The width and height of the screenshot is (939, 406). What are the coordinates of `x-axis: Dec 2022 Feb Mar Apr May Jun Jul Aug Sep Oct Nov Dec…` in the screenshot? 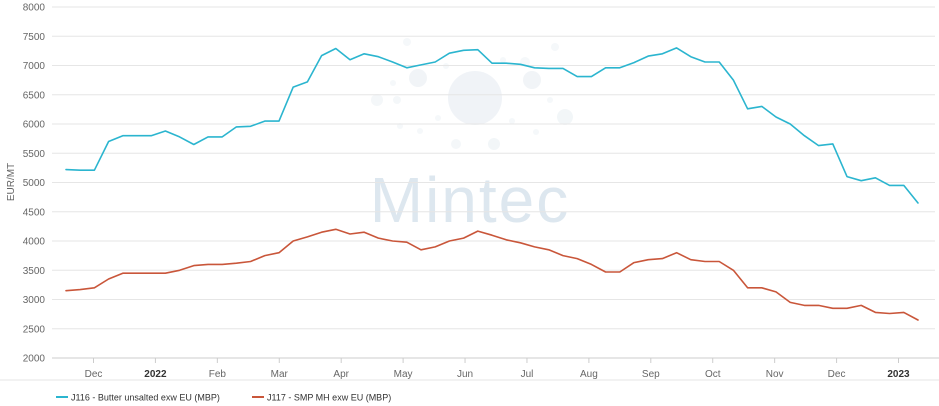 It's located at (495, 368).